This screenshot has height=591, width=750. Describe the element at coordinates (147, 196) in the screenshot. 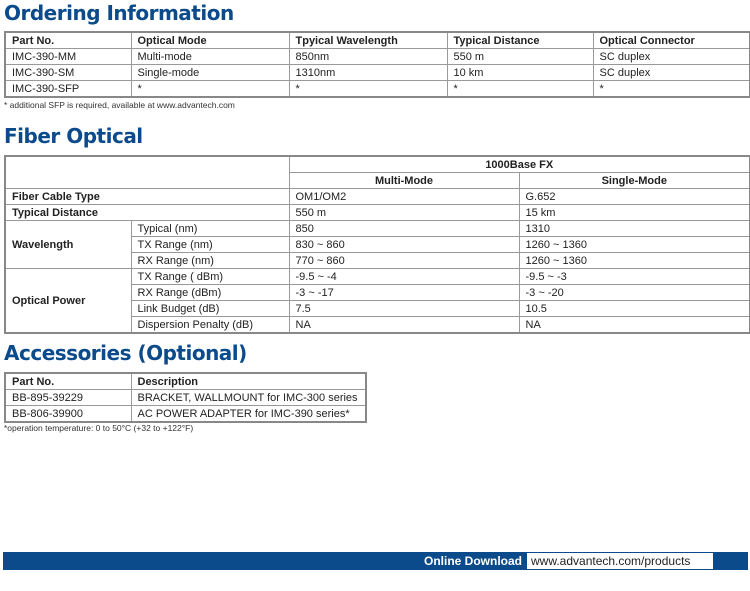

I see `row-label: Fiber Cable Type` at that location.